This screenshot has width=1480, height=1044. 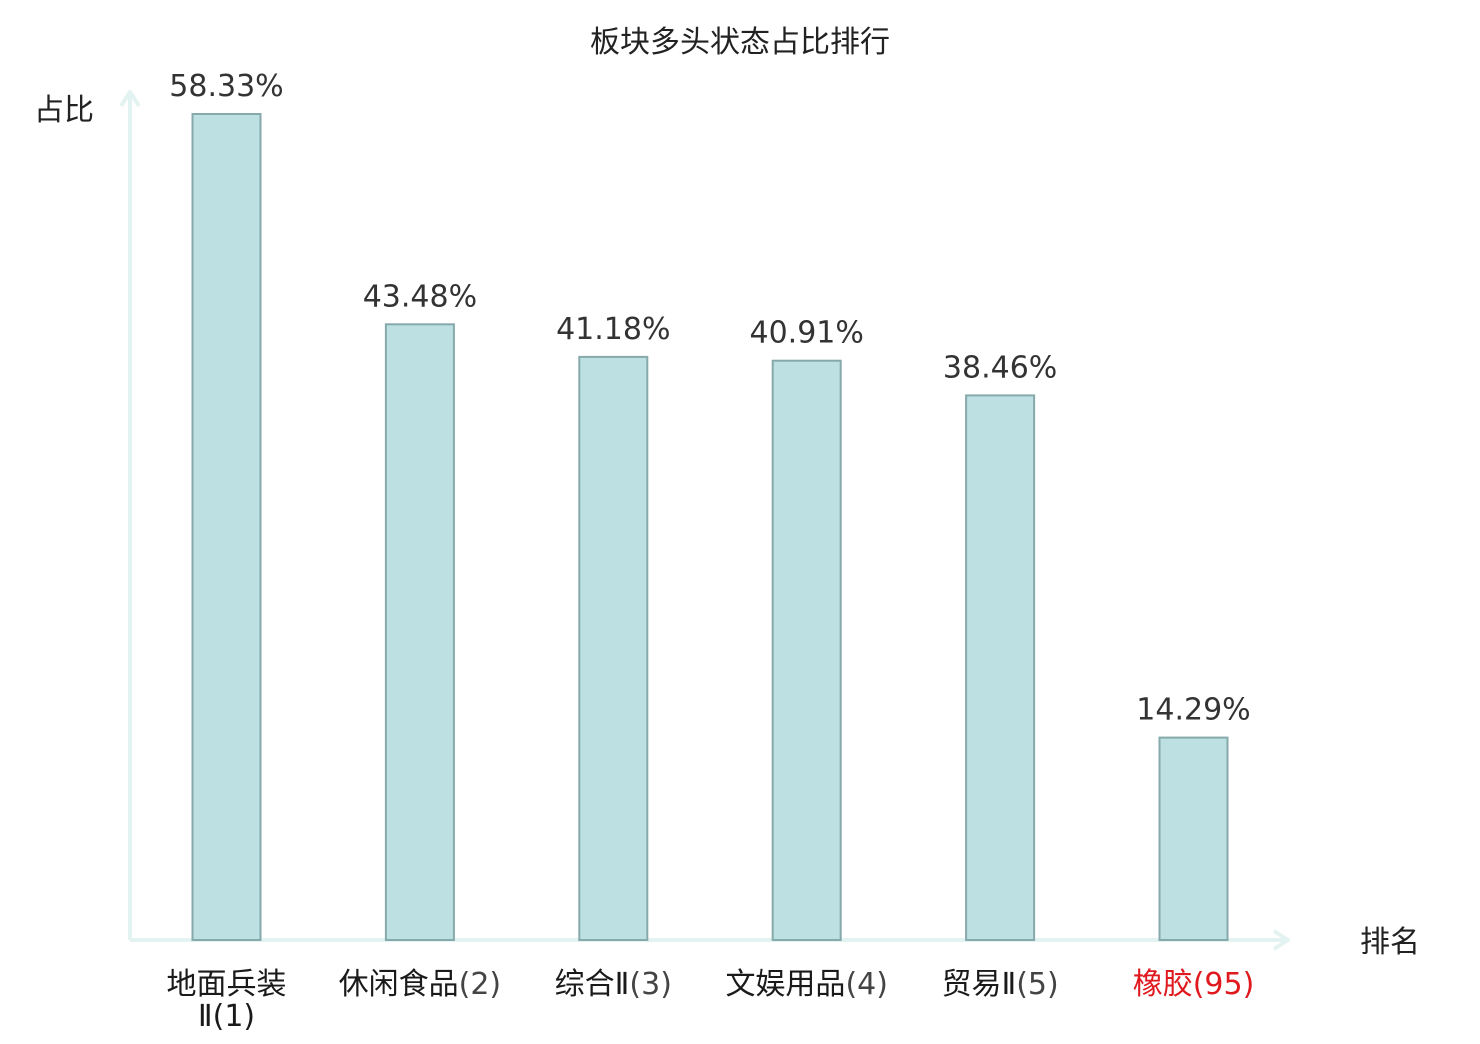 I want to click on category-label: 休闲食品(2), so click(x=420, y=984).